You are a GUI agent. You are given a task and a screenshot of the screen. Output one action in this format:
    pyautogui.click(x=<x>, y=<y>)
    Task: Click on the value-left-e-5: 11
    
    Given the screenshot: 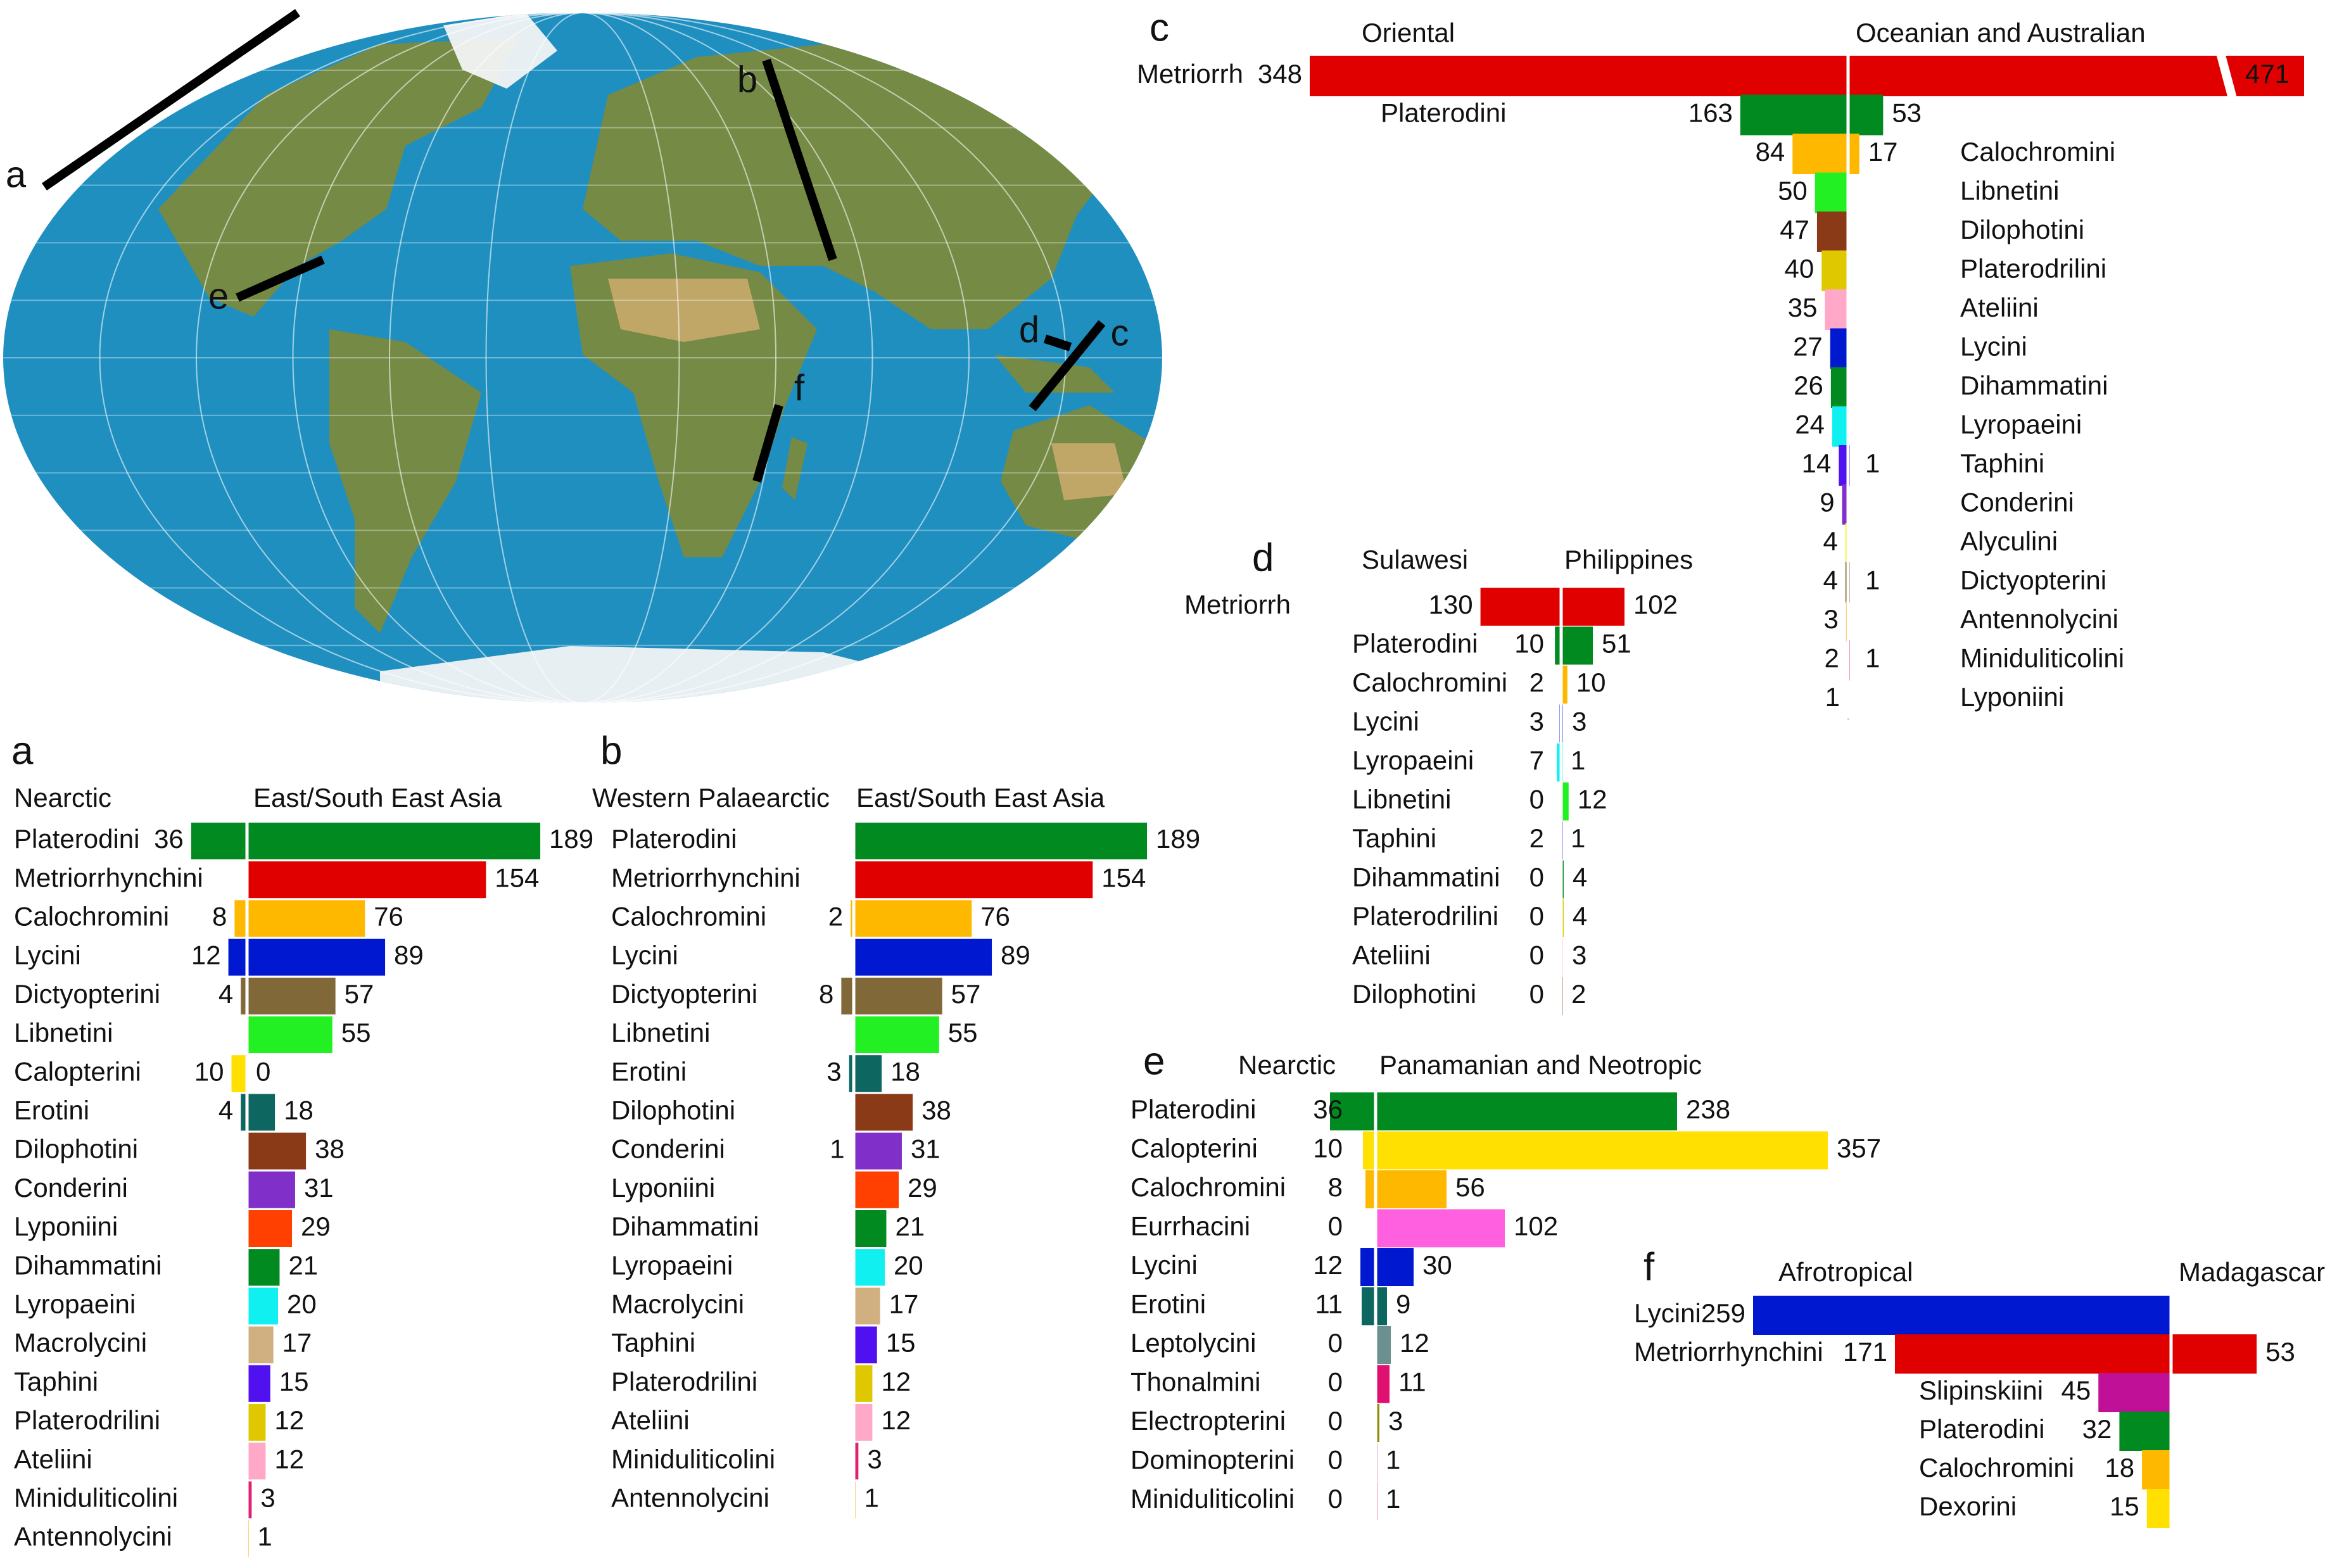 What is the action you would take?
    pyautogui.click(x=1329, y=1304)
    